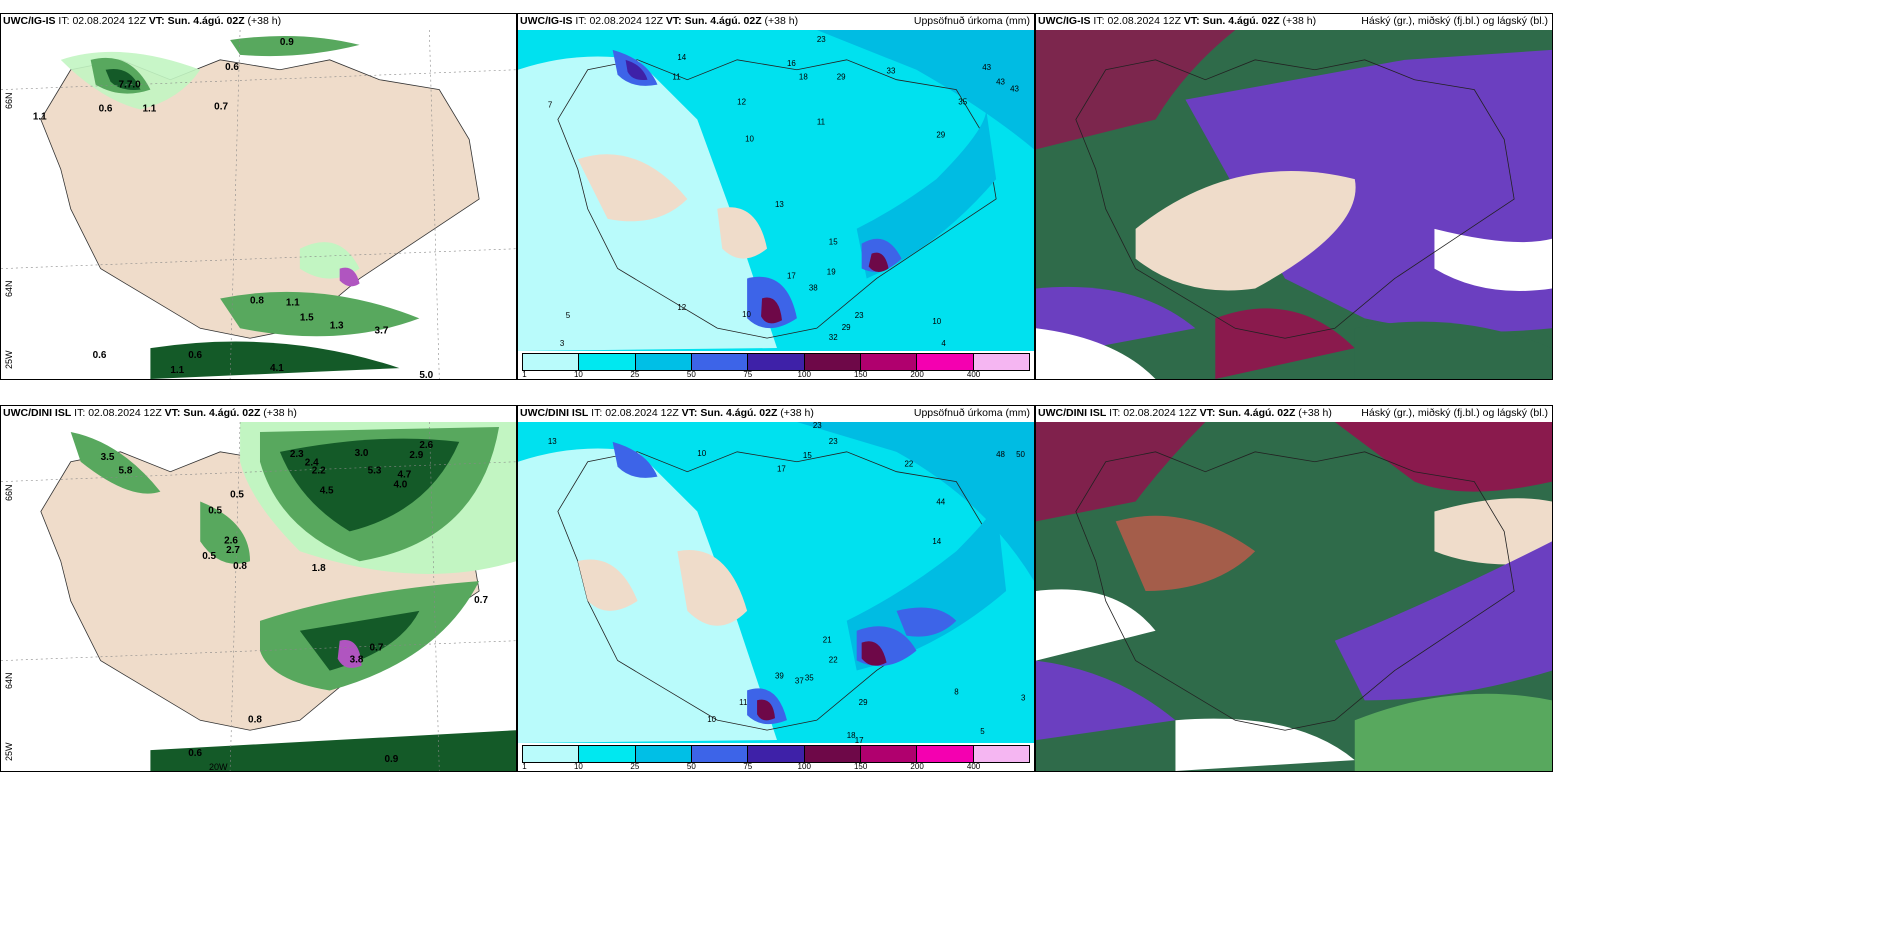  I want to click on value-label: 5.0, so click(426, 374).